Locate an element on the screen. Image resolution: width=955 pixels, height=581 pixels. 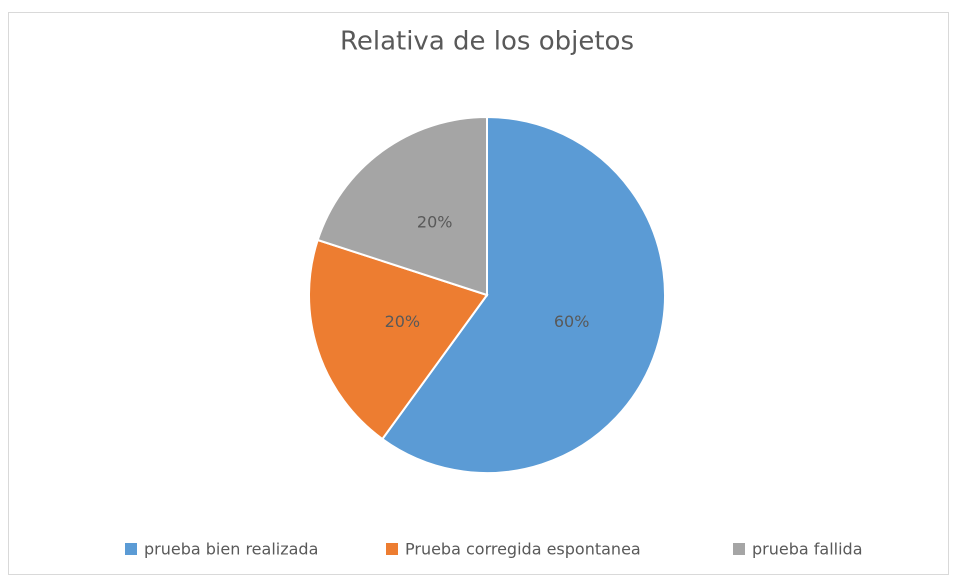
legend-label: prueba bien realizada is located at coordinates (231, 549).